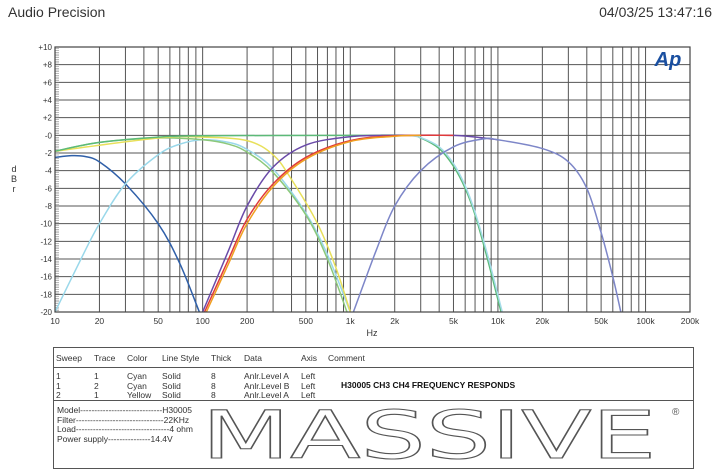  What do you see at coordinates (115, 438) in the screenshot?
I see `spec-power: Power supply---------------14.4V` at bounding box center [115, 438].